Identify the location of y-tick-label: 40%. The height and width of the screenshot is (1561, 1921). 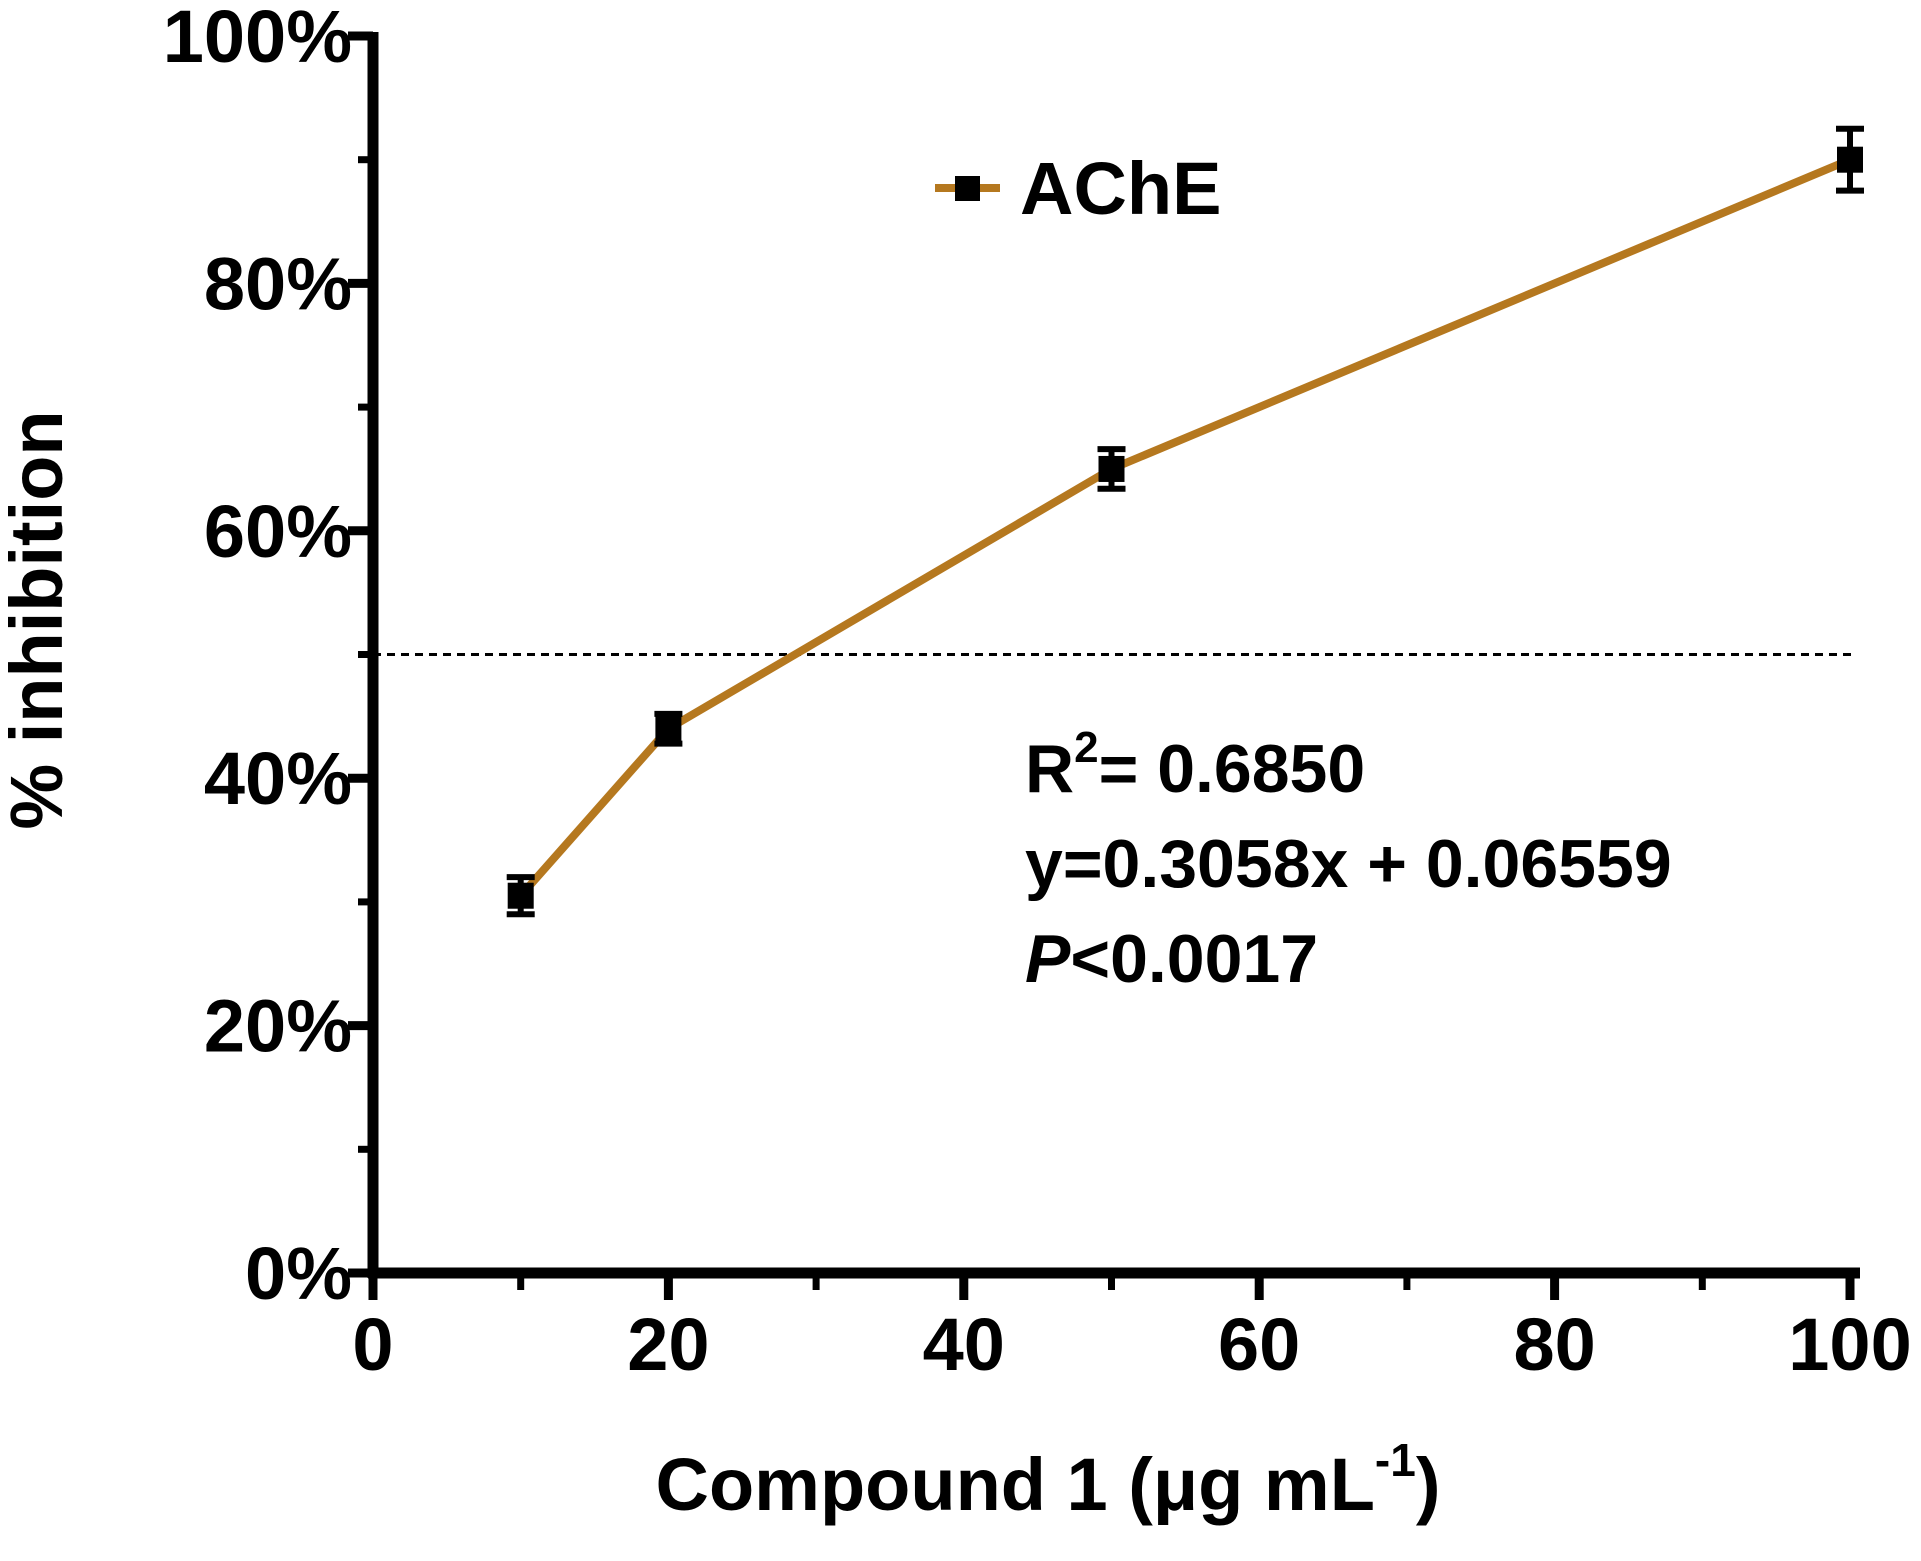
(278, 778).